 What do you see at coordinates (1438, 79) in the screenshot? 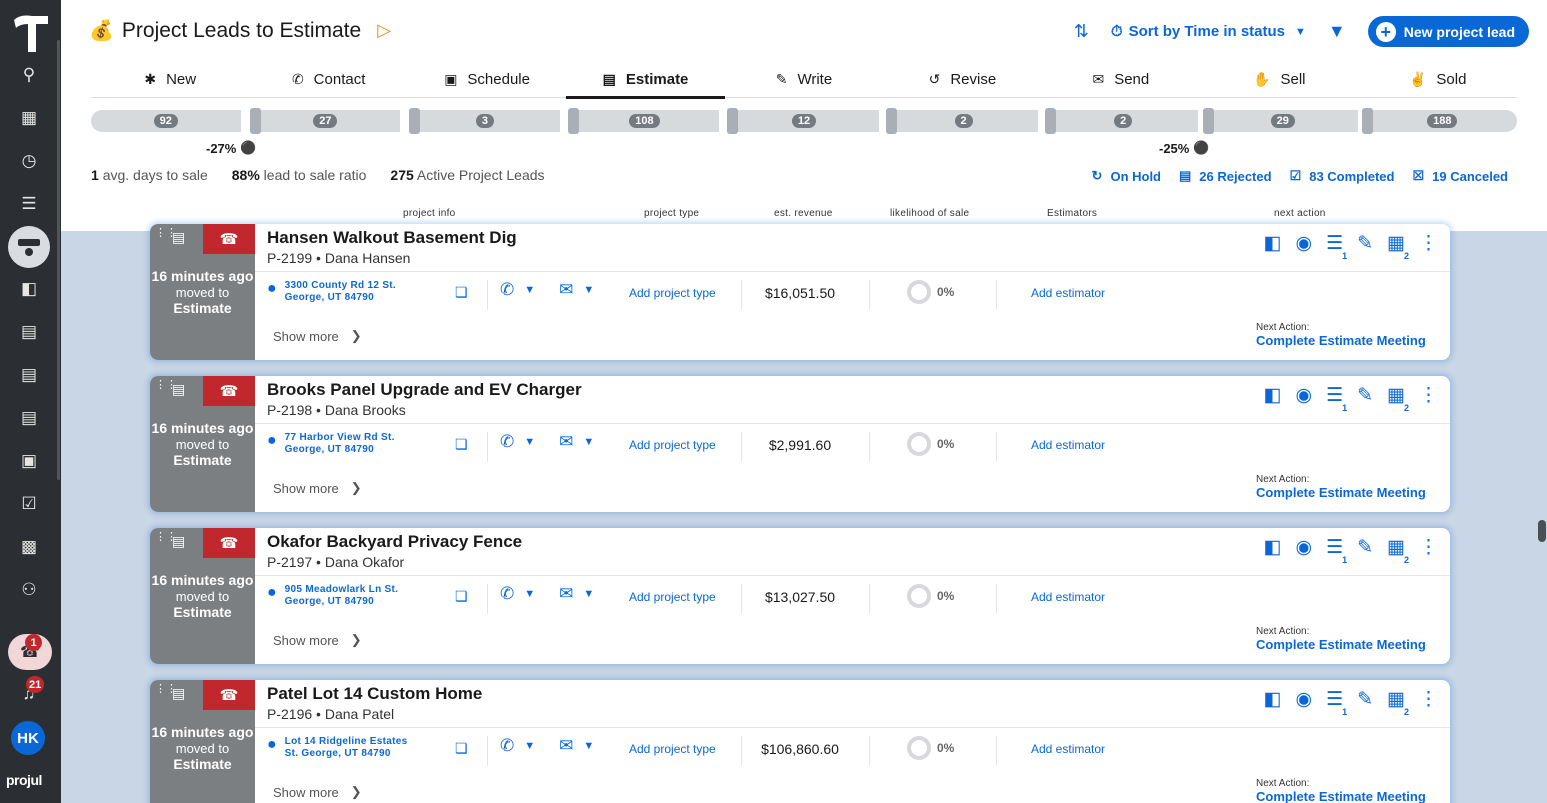
I see `tab-sold: ✌ Sold` at bounding box center [1438, 79].